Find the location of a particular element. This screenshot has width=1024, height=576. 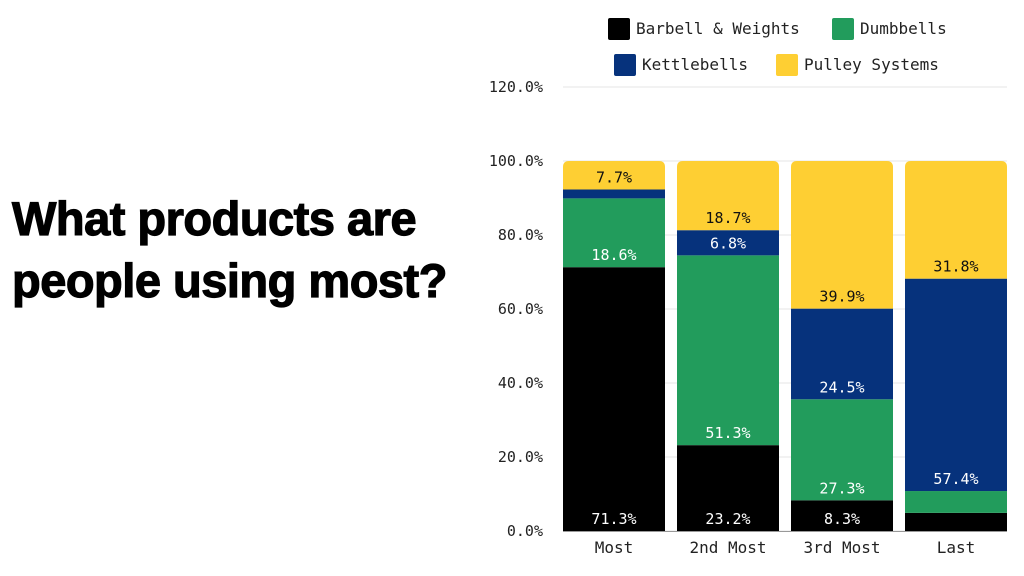

y-tick-label: 80.0% is located at coordinates (520, 235).